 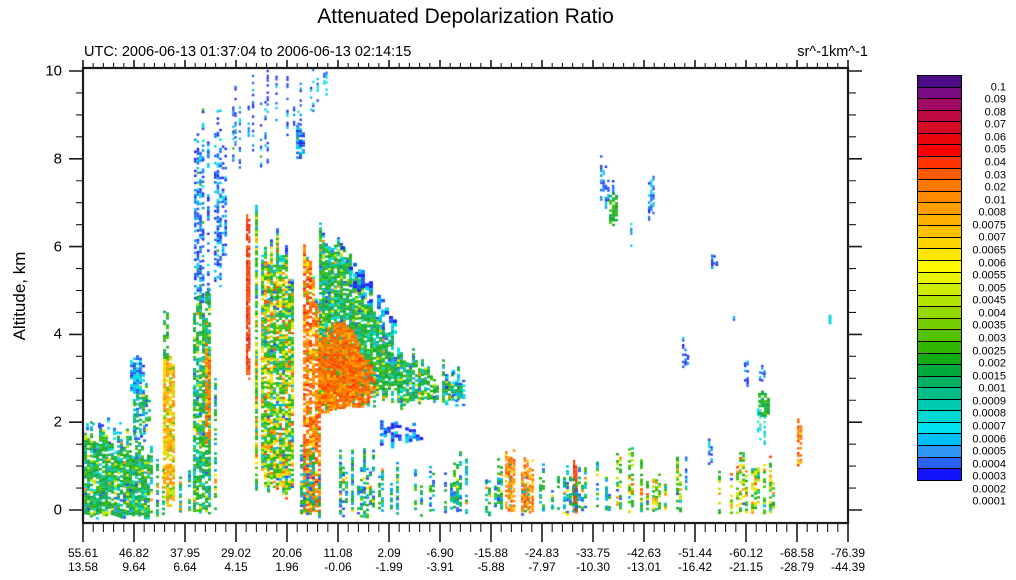 I want to click on x-tick-label: 46.82 9.64, so click(x=134, y=560).